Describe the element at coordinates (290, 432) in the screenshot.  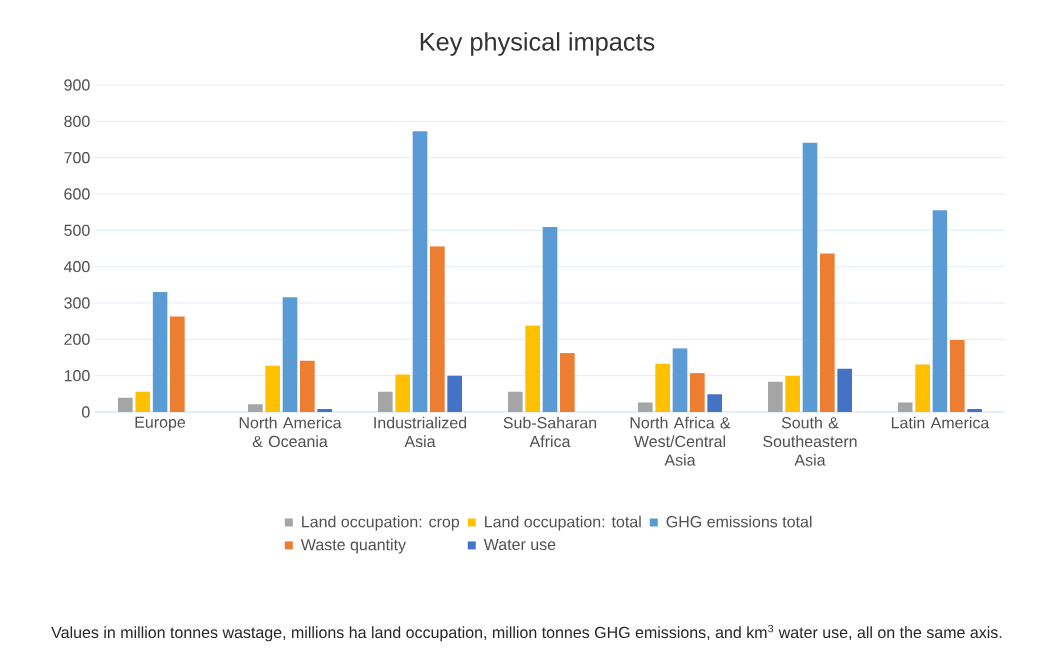
I see `x-tick-label: North America & Oceania` at that location.